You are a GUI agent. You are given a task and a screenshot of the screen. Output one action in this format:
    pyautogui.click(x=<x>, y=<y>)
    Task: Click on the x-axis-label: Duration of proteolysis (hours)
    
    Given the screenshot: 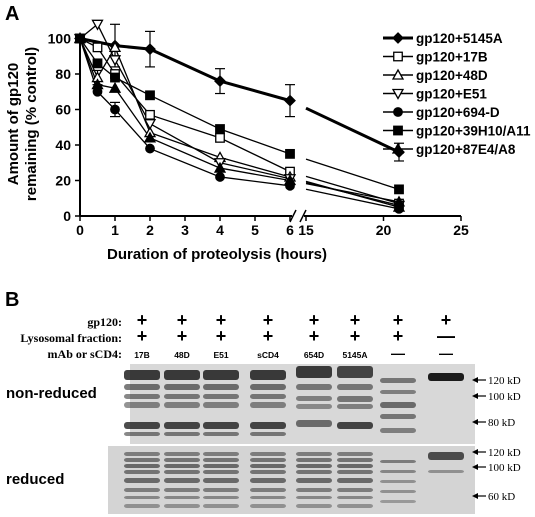 What is the action you would take?
    pyautogui.click(x=217, y=254)
    